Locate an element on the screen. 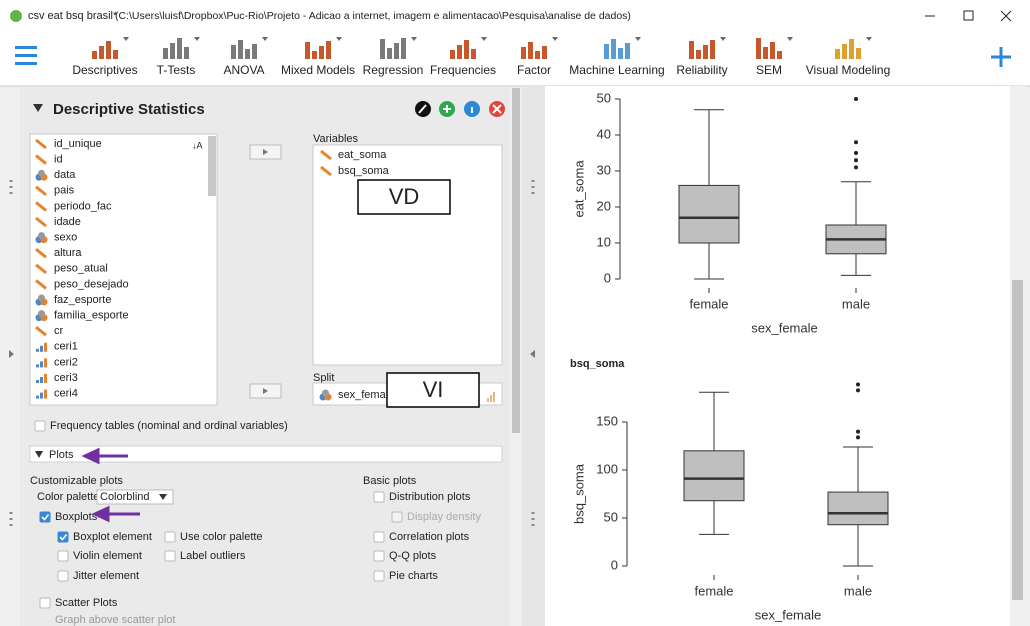  palette-value: Colorblind is located at coordinates (125, 497).